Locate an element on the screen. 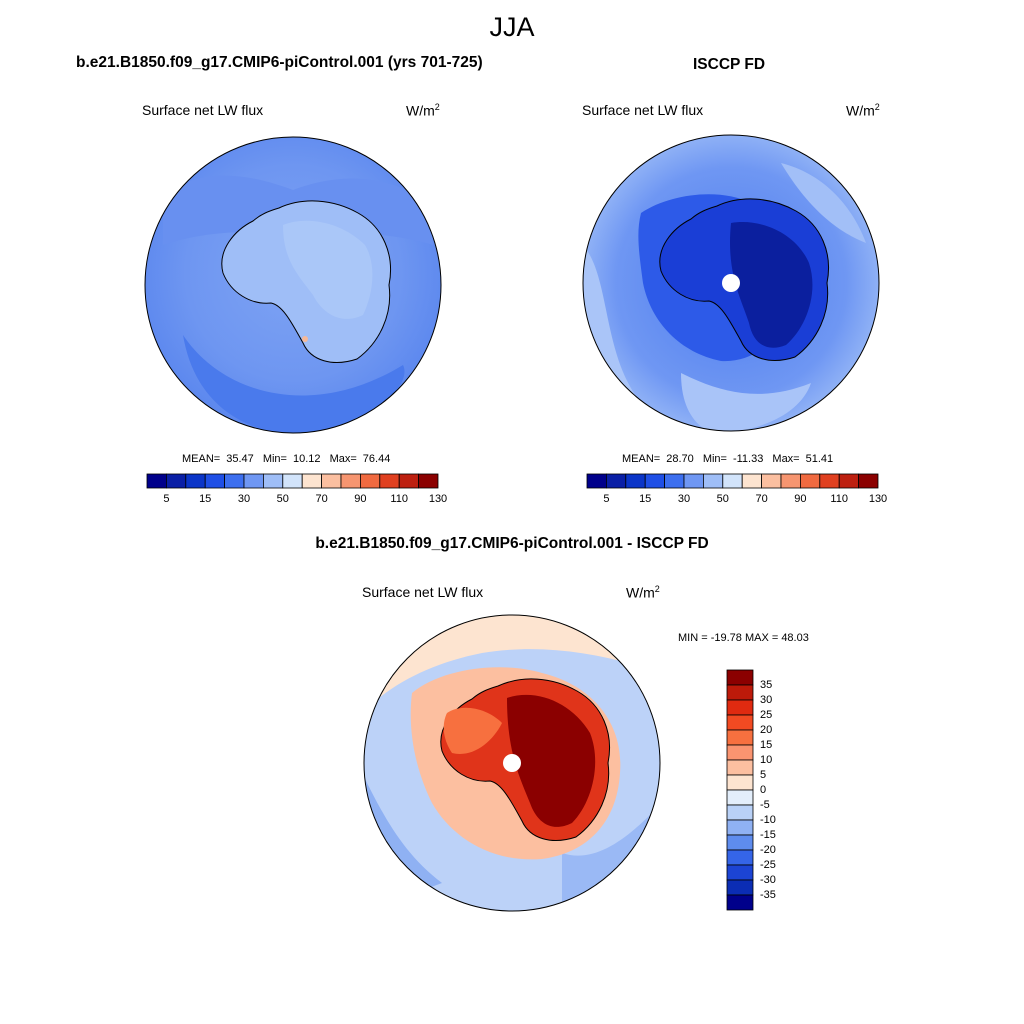  panel1-colorbar-tick-label: 110 is located at coordinates (399, 499).